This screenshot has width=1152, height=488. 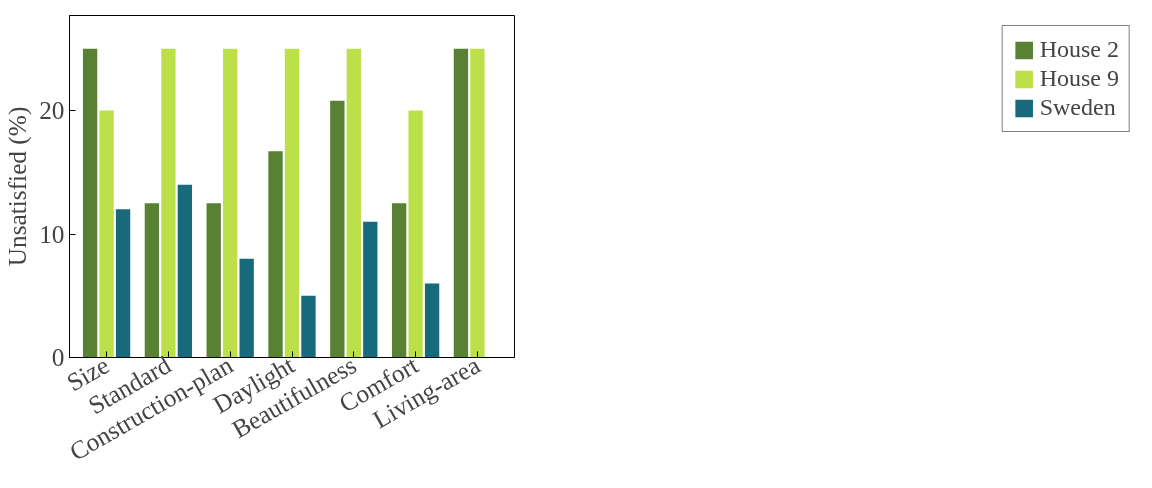 What do you see at coordinates (52, 233) in the screenshot?
I see `y-tick-label: 10` at bounding box center [52, 233].